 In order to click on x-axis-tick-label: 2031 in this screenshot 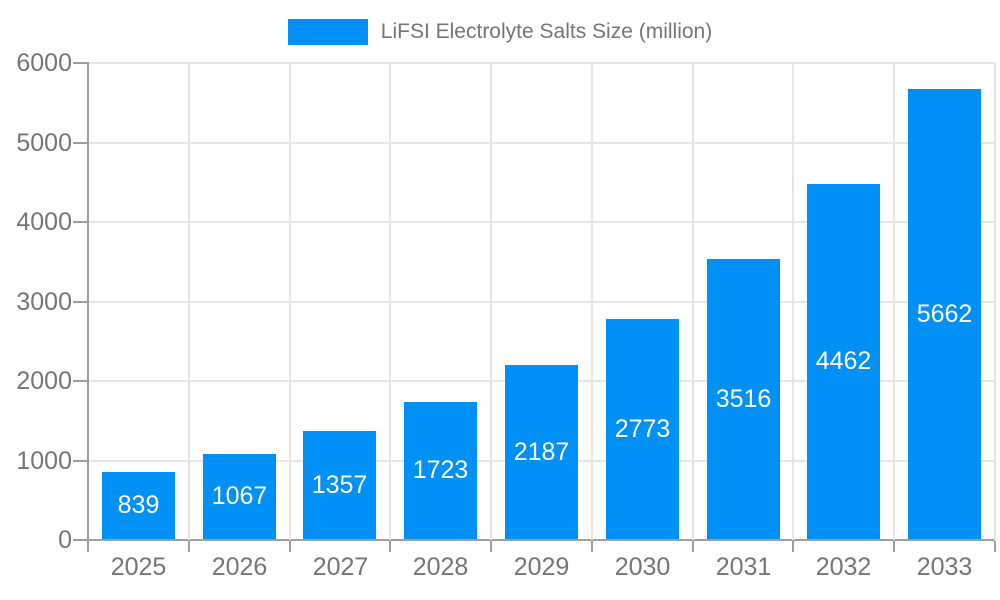, I will do `click(743, 567)`.